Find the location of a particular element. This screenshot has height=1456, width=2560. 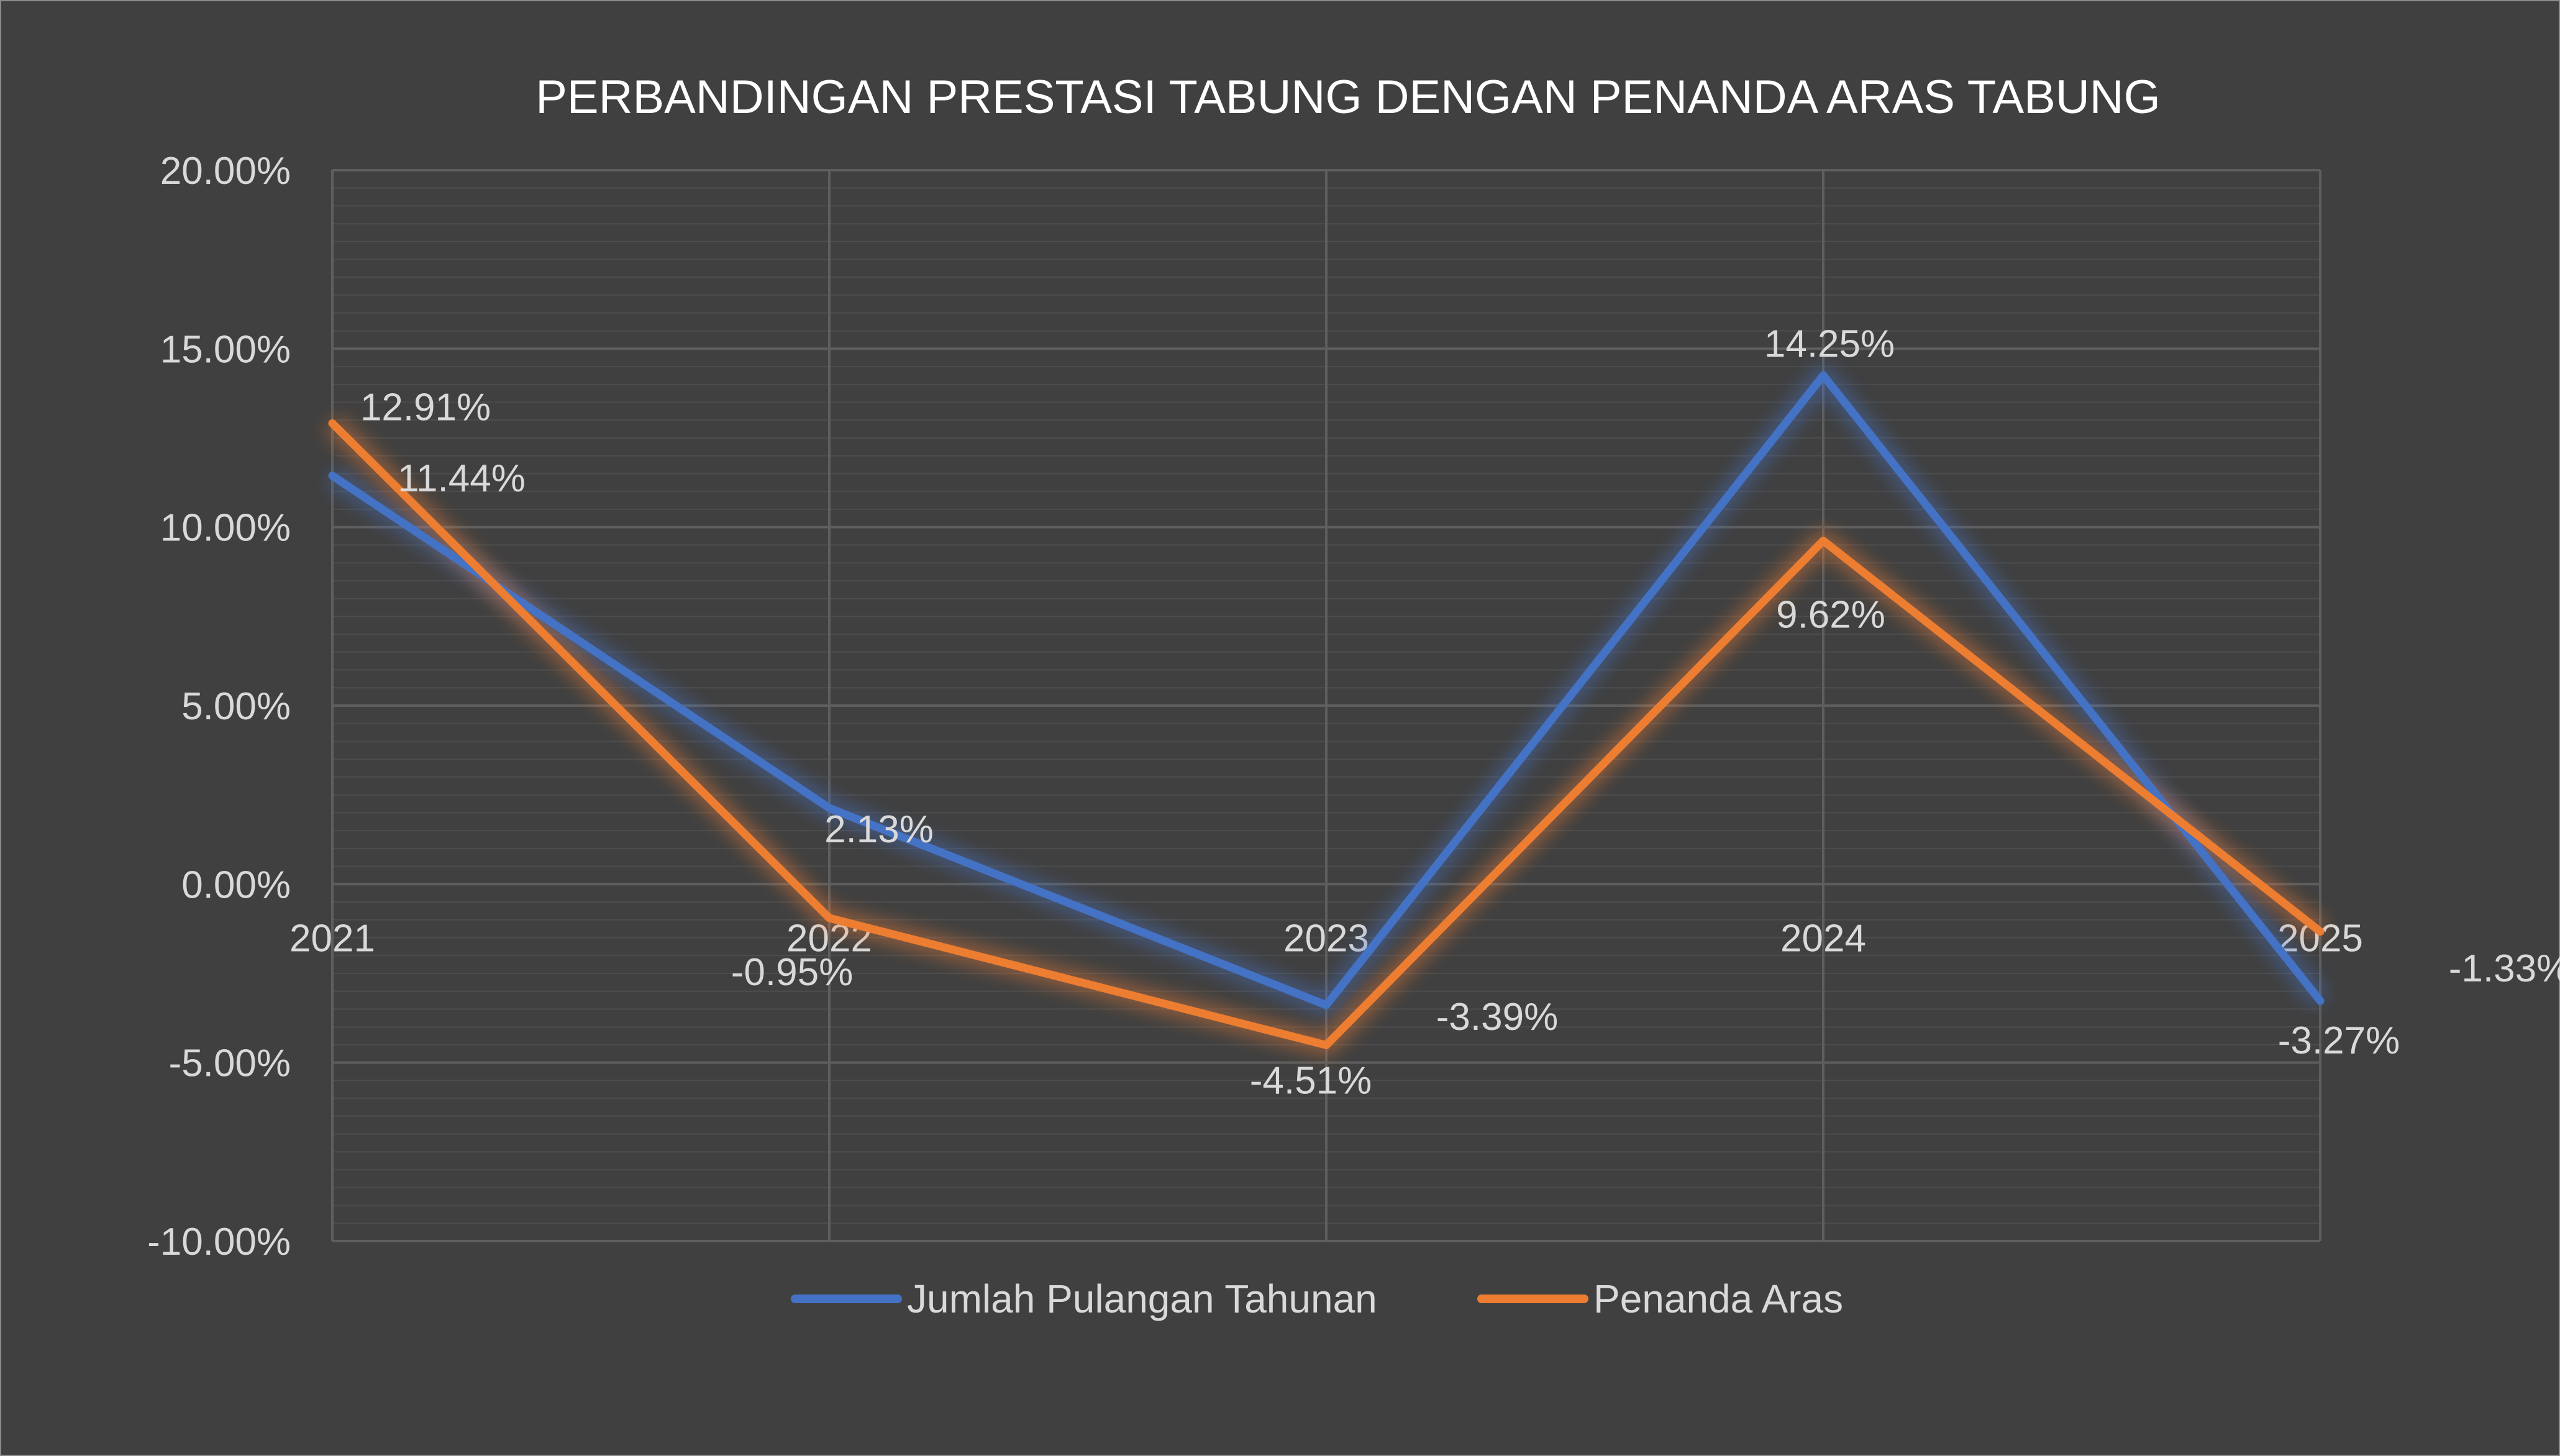

y-tick-label: 20.00% is located at coordinates (226, 172).